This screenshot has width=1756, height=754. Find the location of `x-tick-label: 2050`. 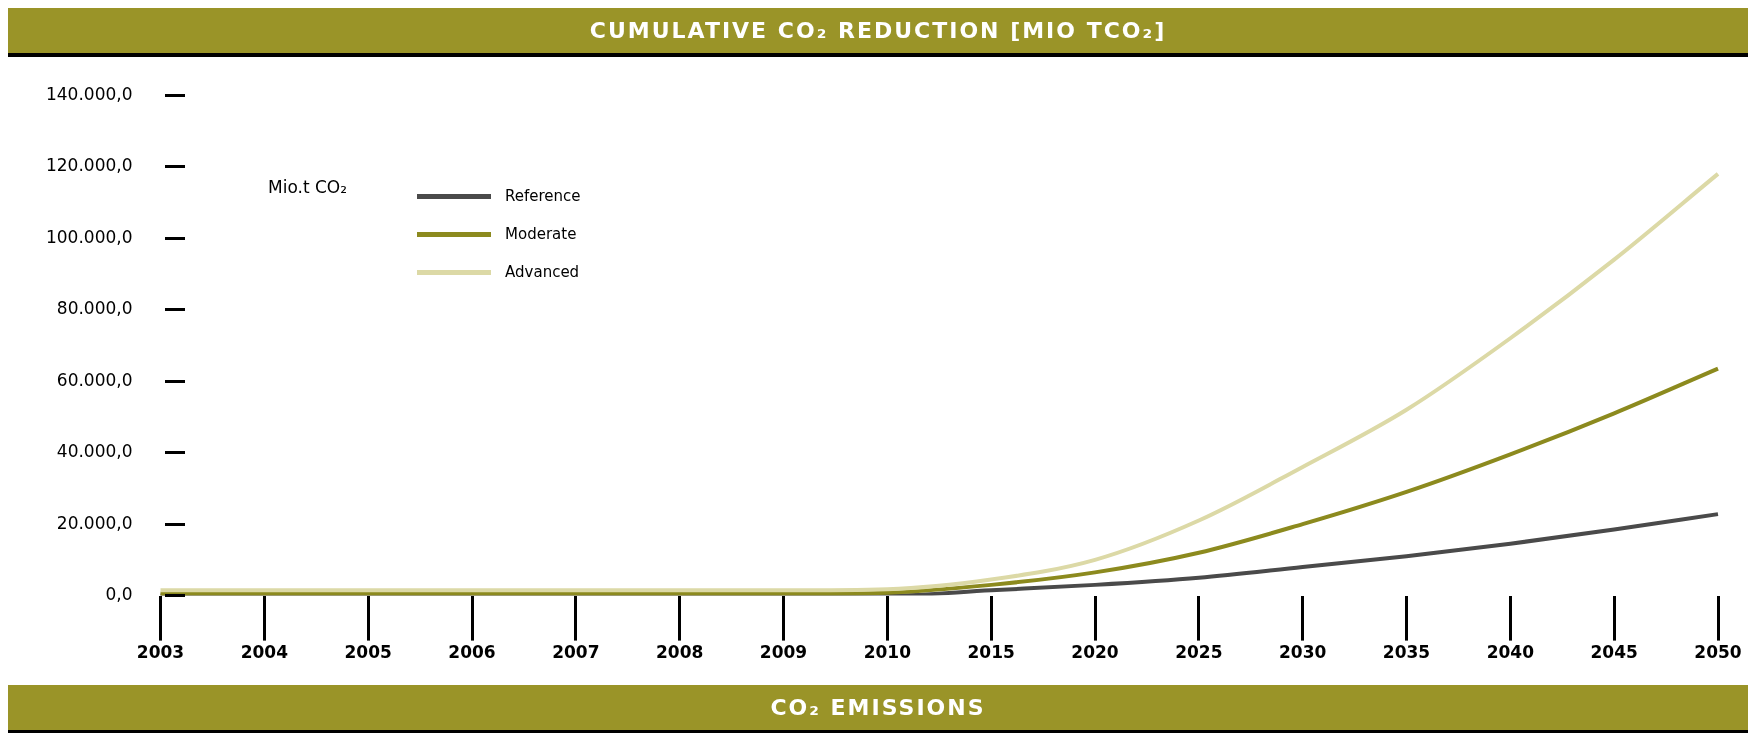

x-tick-label: 2050 is located at coordinates (1718, 652).